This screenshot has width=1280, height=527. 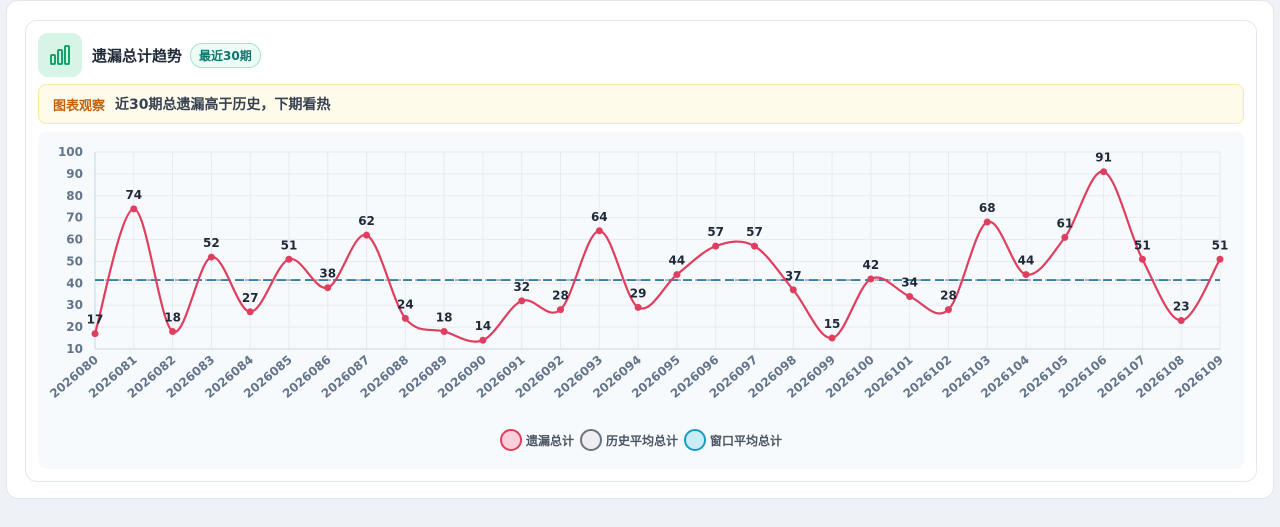 What do you see at coordinates (327, 274) in the screenshot?
I see `data-label: 38` at bounding box center [327, 274].